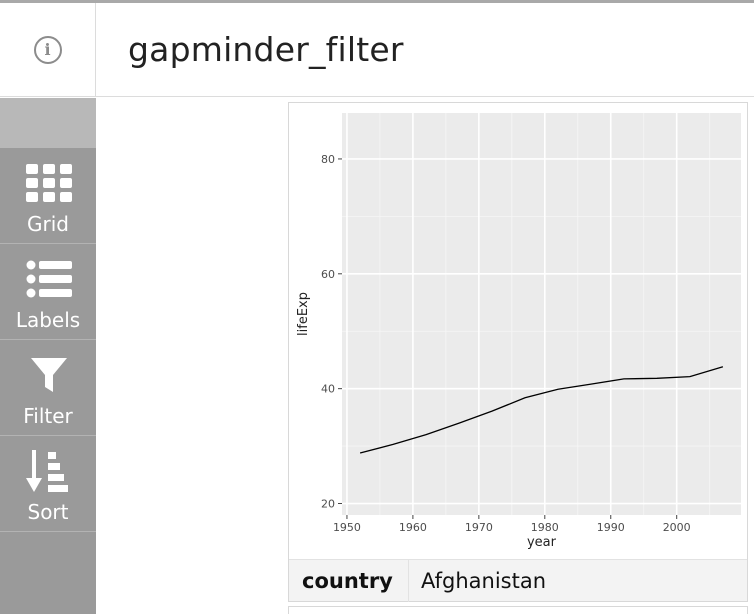  I want to click on sidebar-item-filter: Filter, so click(48, 388).